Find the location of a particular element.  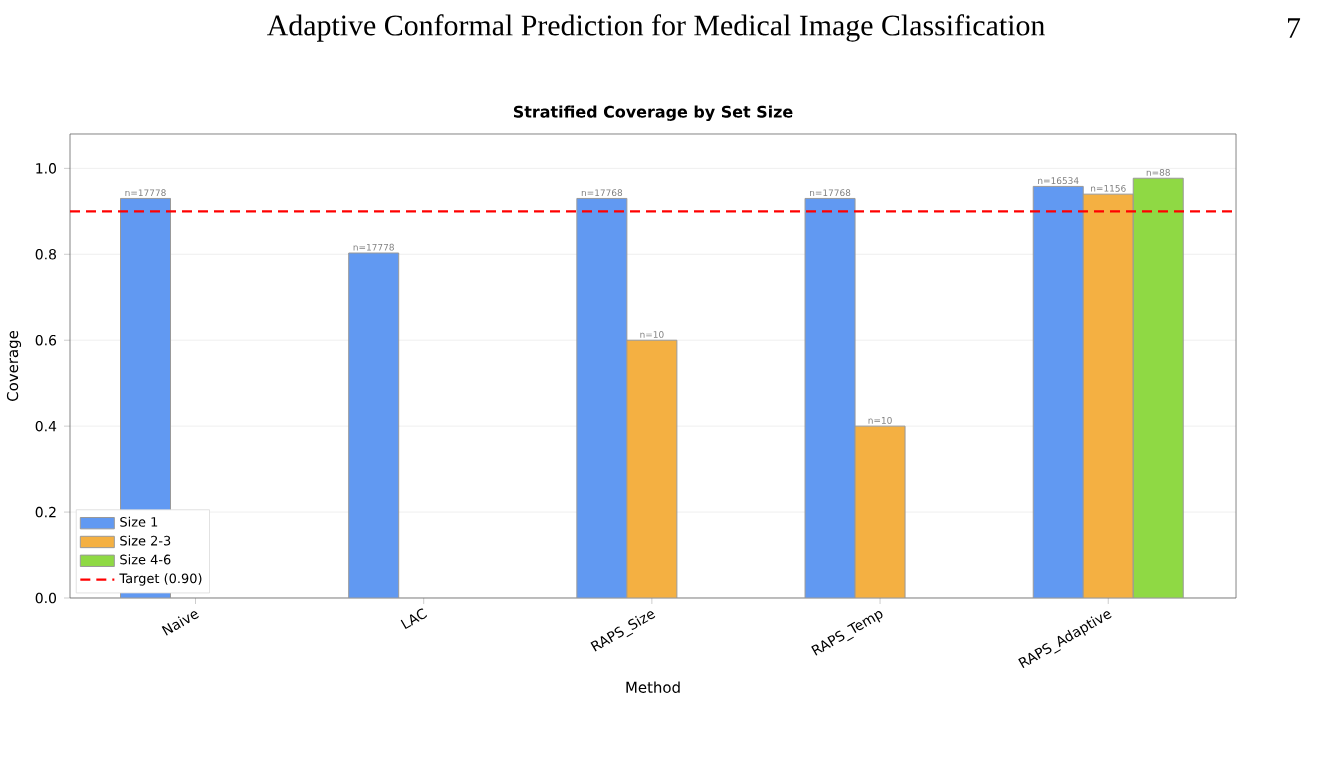

text: 7 is located at coordinates (1294, 28).